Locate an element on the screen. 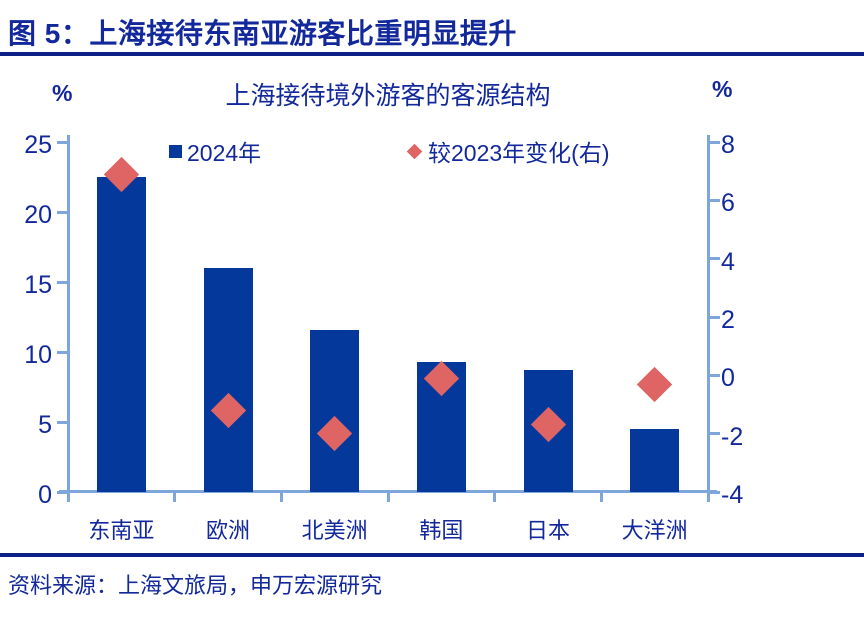  legend-item-change: 较2023年变化(右) is located at coordinates (507, 151).